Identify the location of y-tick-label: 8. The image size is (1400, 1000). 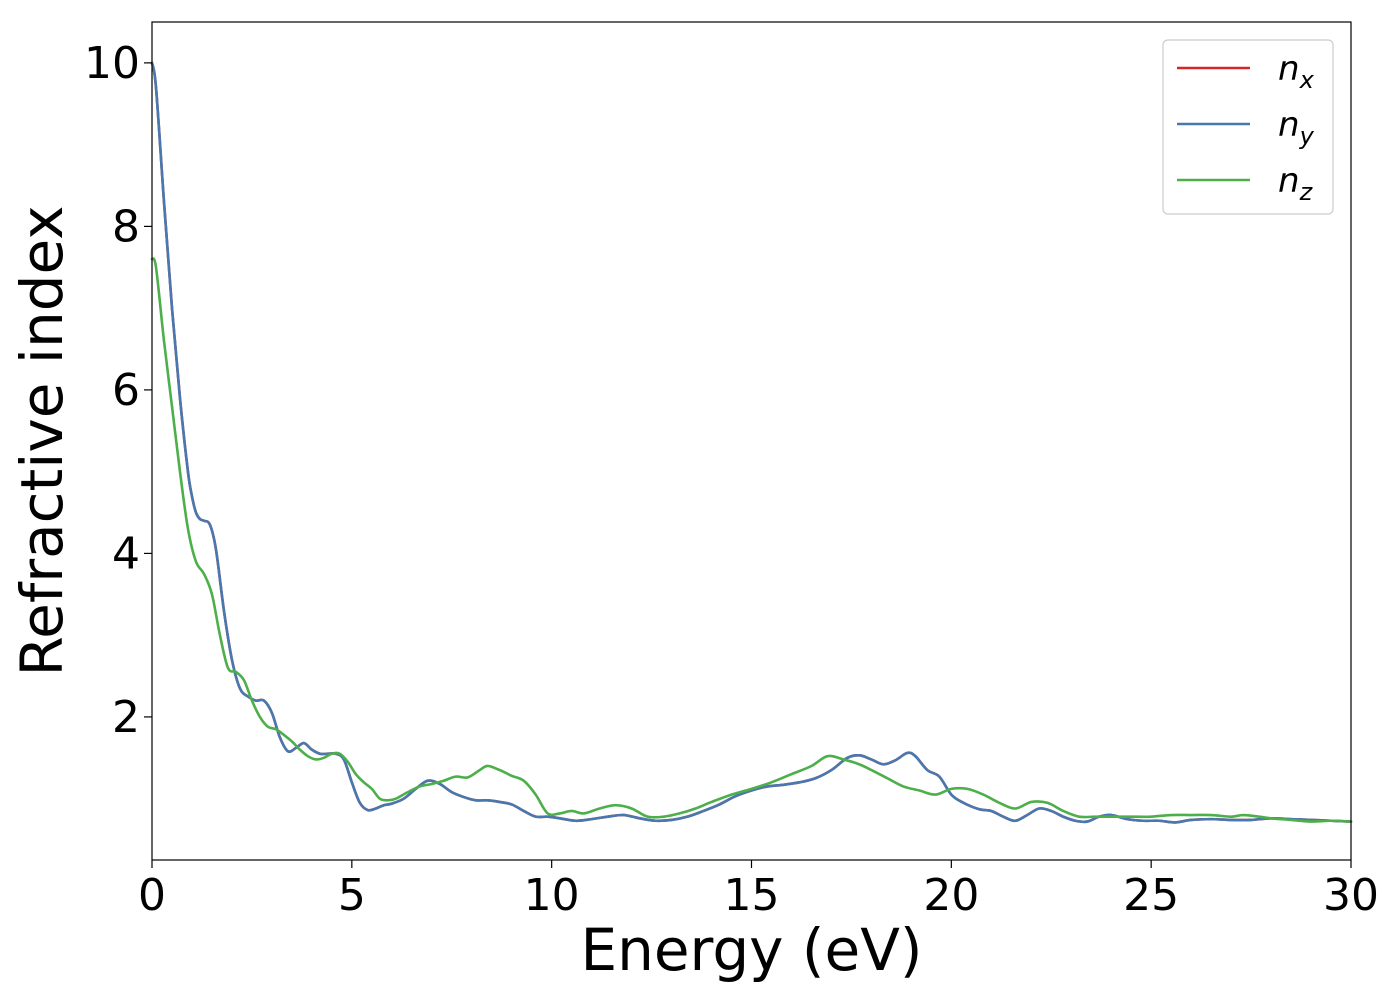
(126, 226).